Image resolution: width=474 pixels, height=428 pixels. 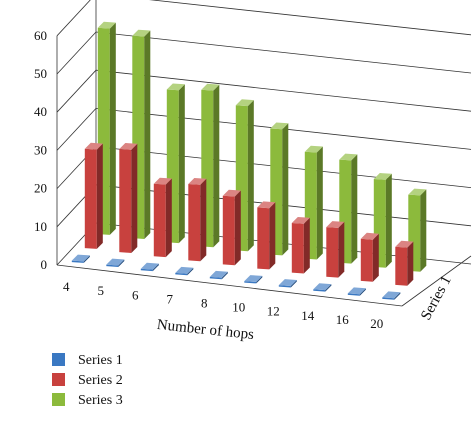 I want to click on y-tick-label: 40, so click(x=40, y=111).